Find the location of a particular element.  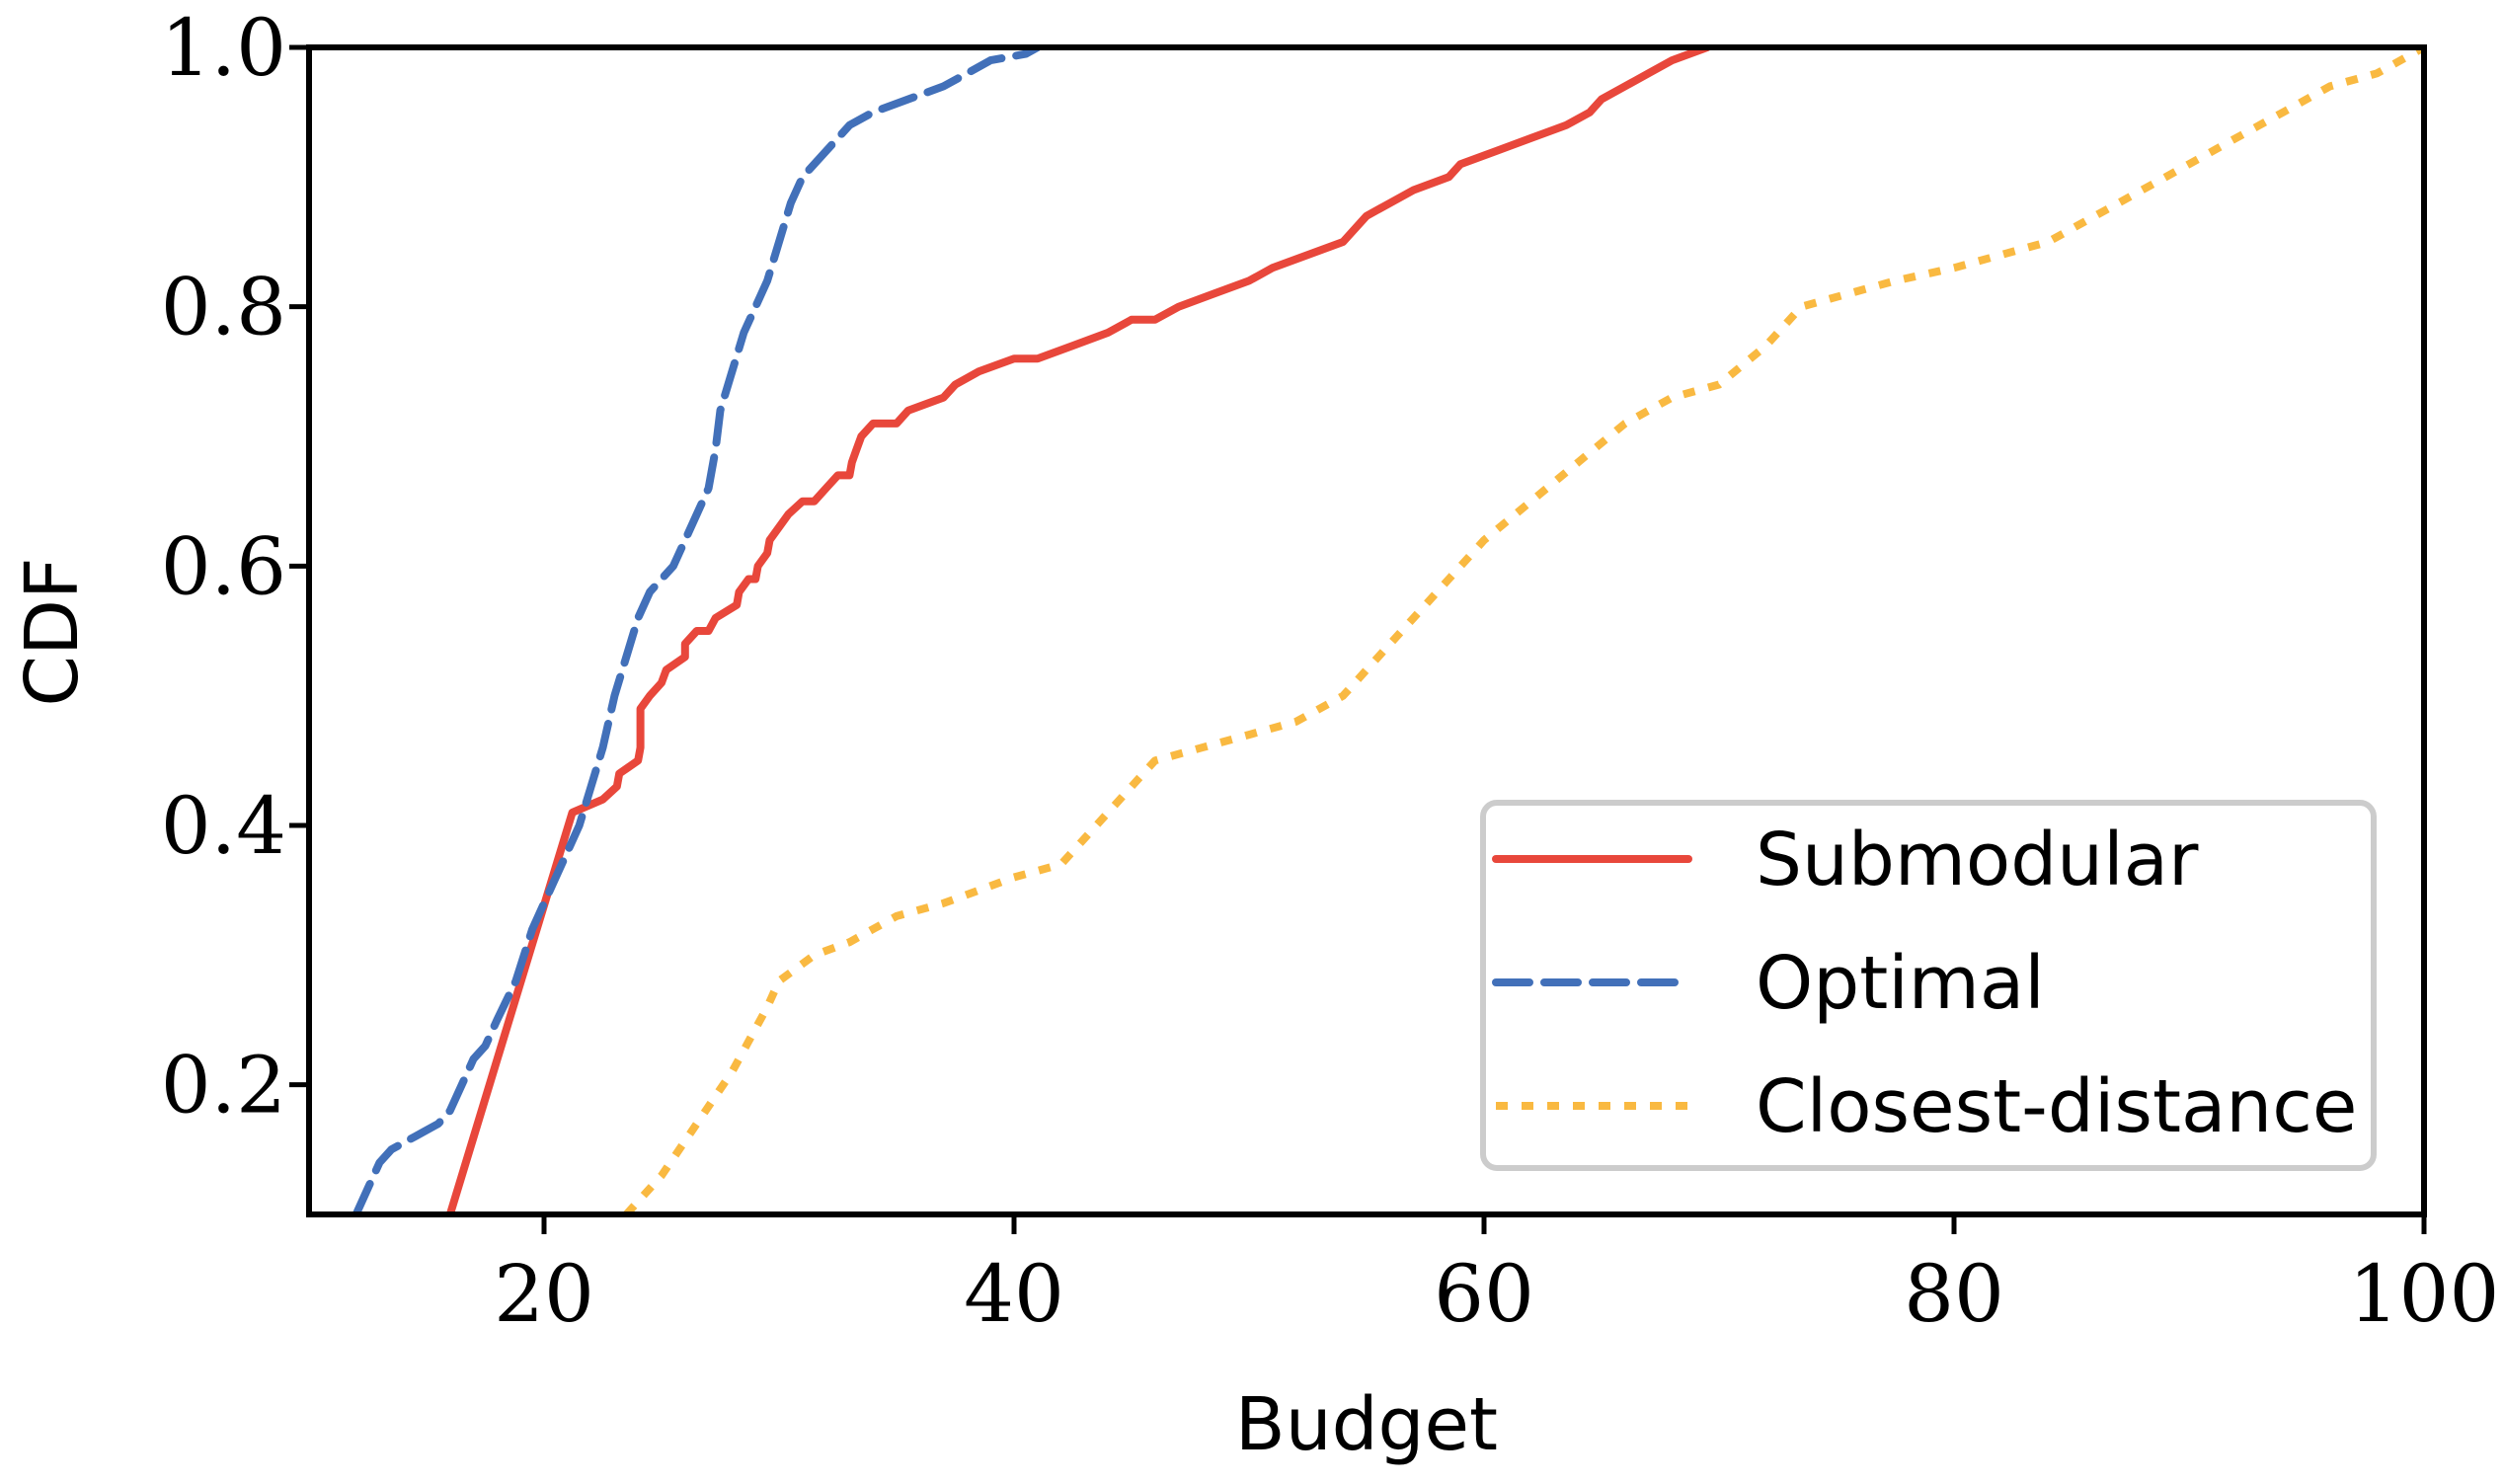

legend-label-submodular: Submodular is located at coordinates (1977, 860).